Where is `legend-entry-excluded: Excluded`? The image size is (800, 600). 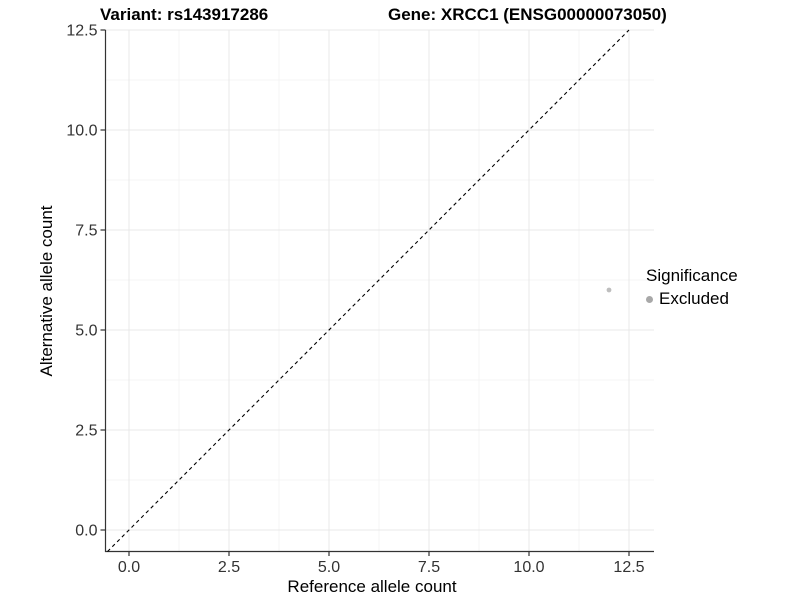
legend-entry-excluded: Excluded is located at coordinates (692, 299).